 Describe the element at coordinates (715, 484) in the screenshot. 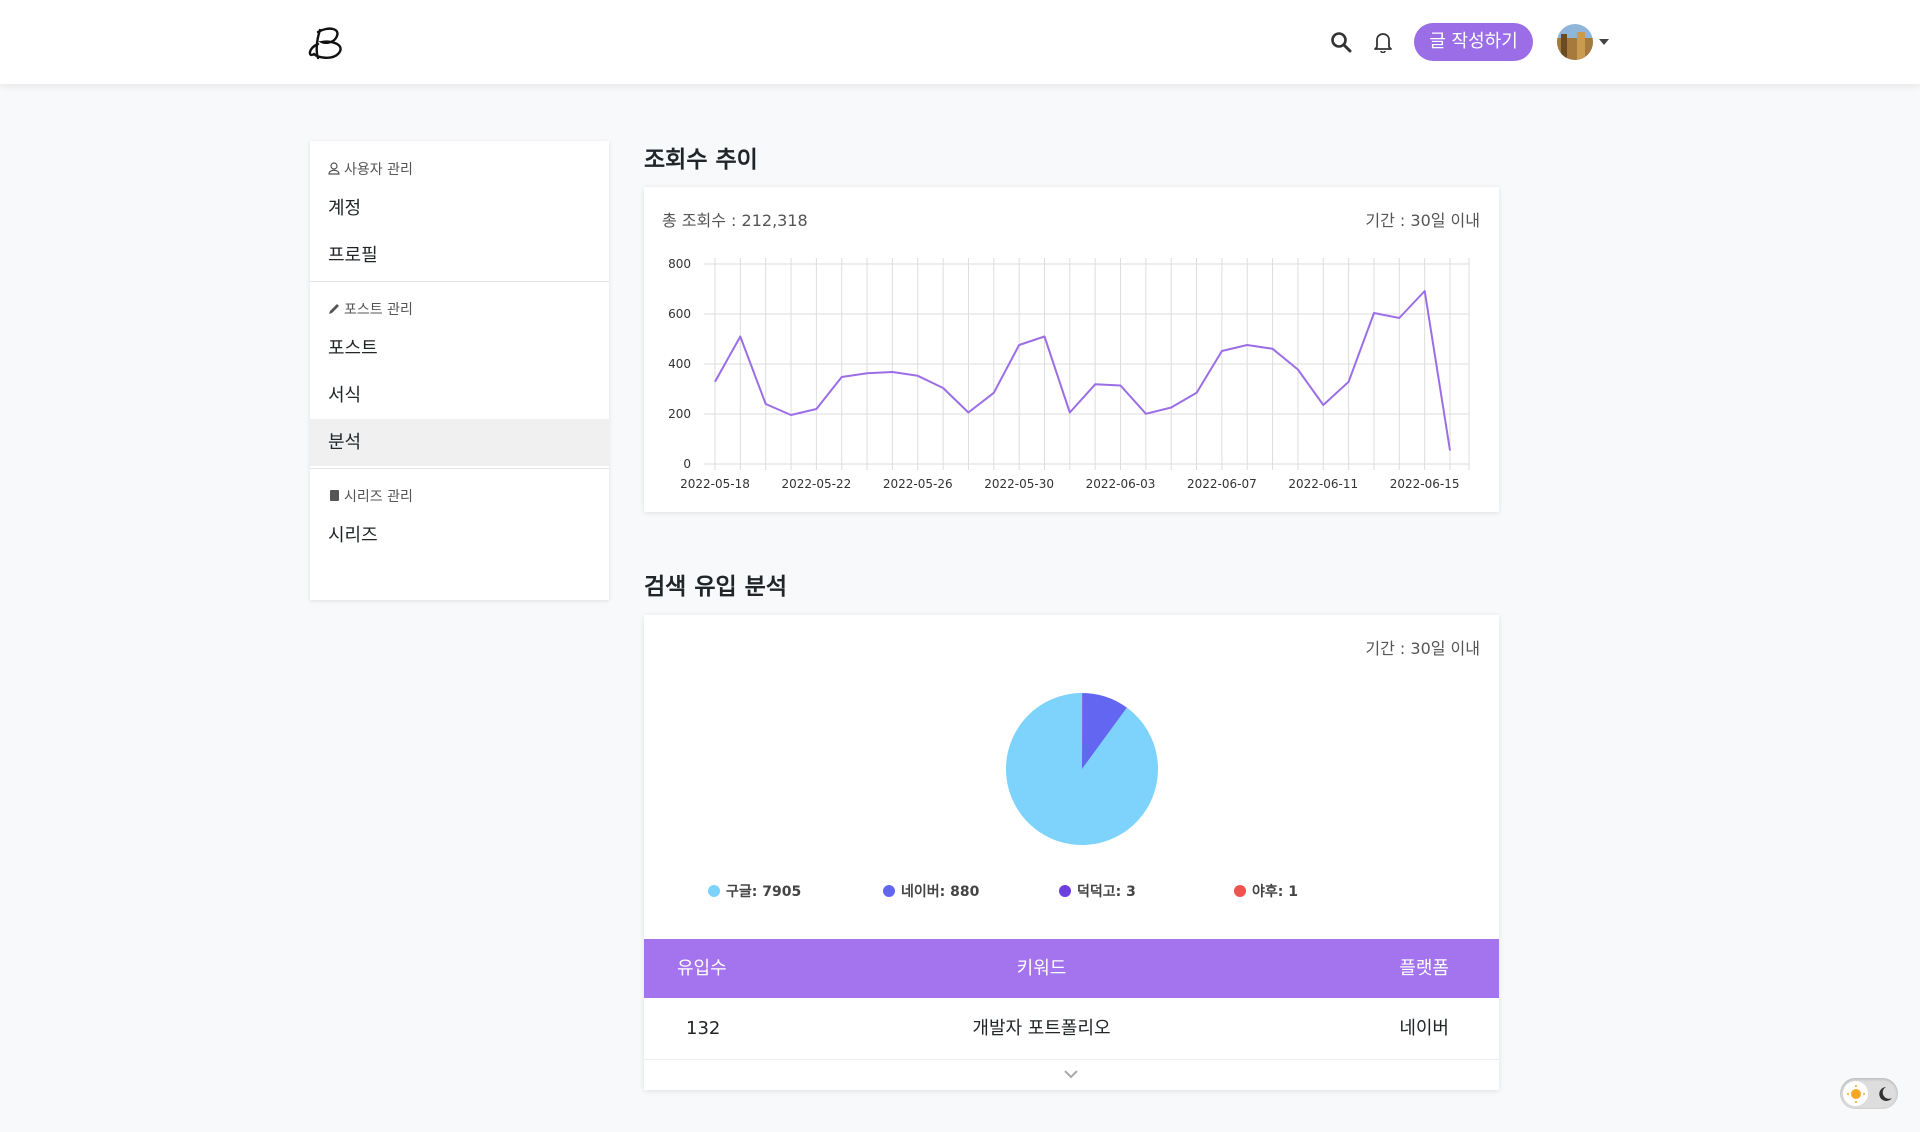

I see `x-tick-label: 2022-05-18` at that location.